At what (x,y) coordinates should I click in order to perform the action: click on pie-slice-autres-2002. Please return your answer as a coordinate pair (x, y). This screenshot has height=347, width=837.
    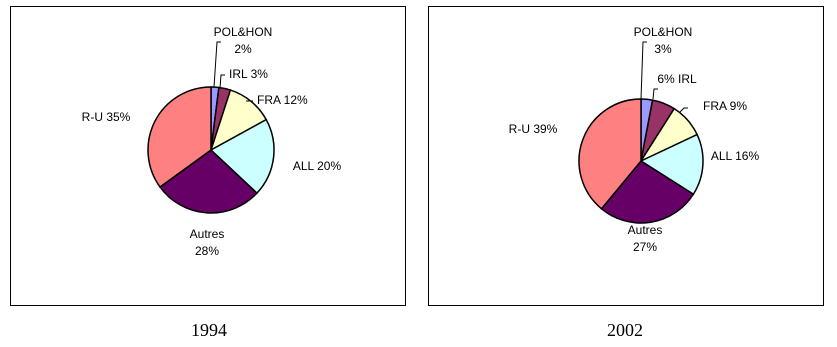
    Looking at the image, I should click on (647, 192).